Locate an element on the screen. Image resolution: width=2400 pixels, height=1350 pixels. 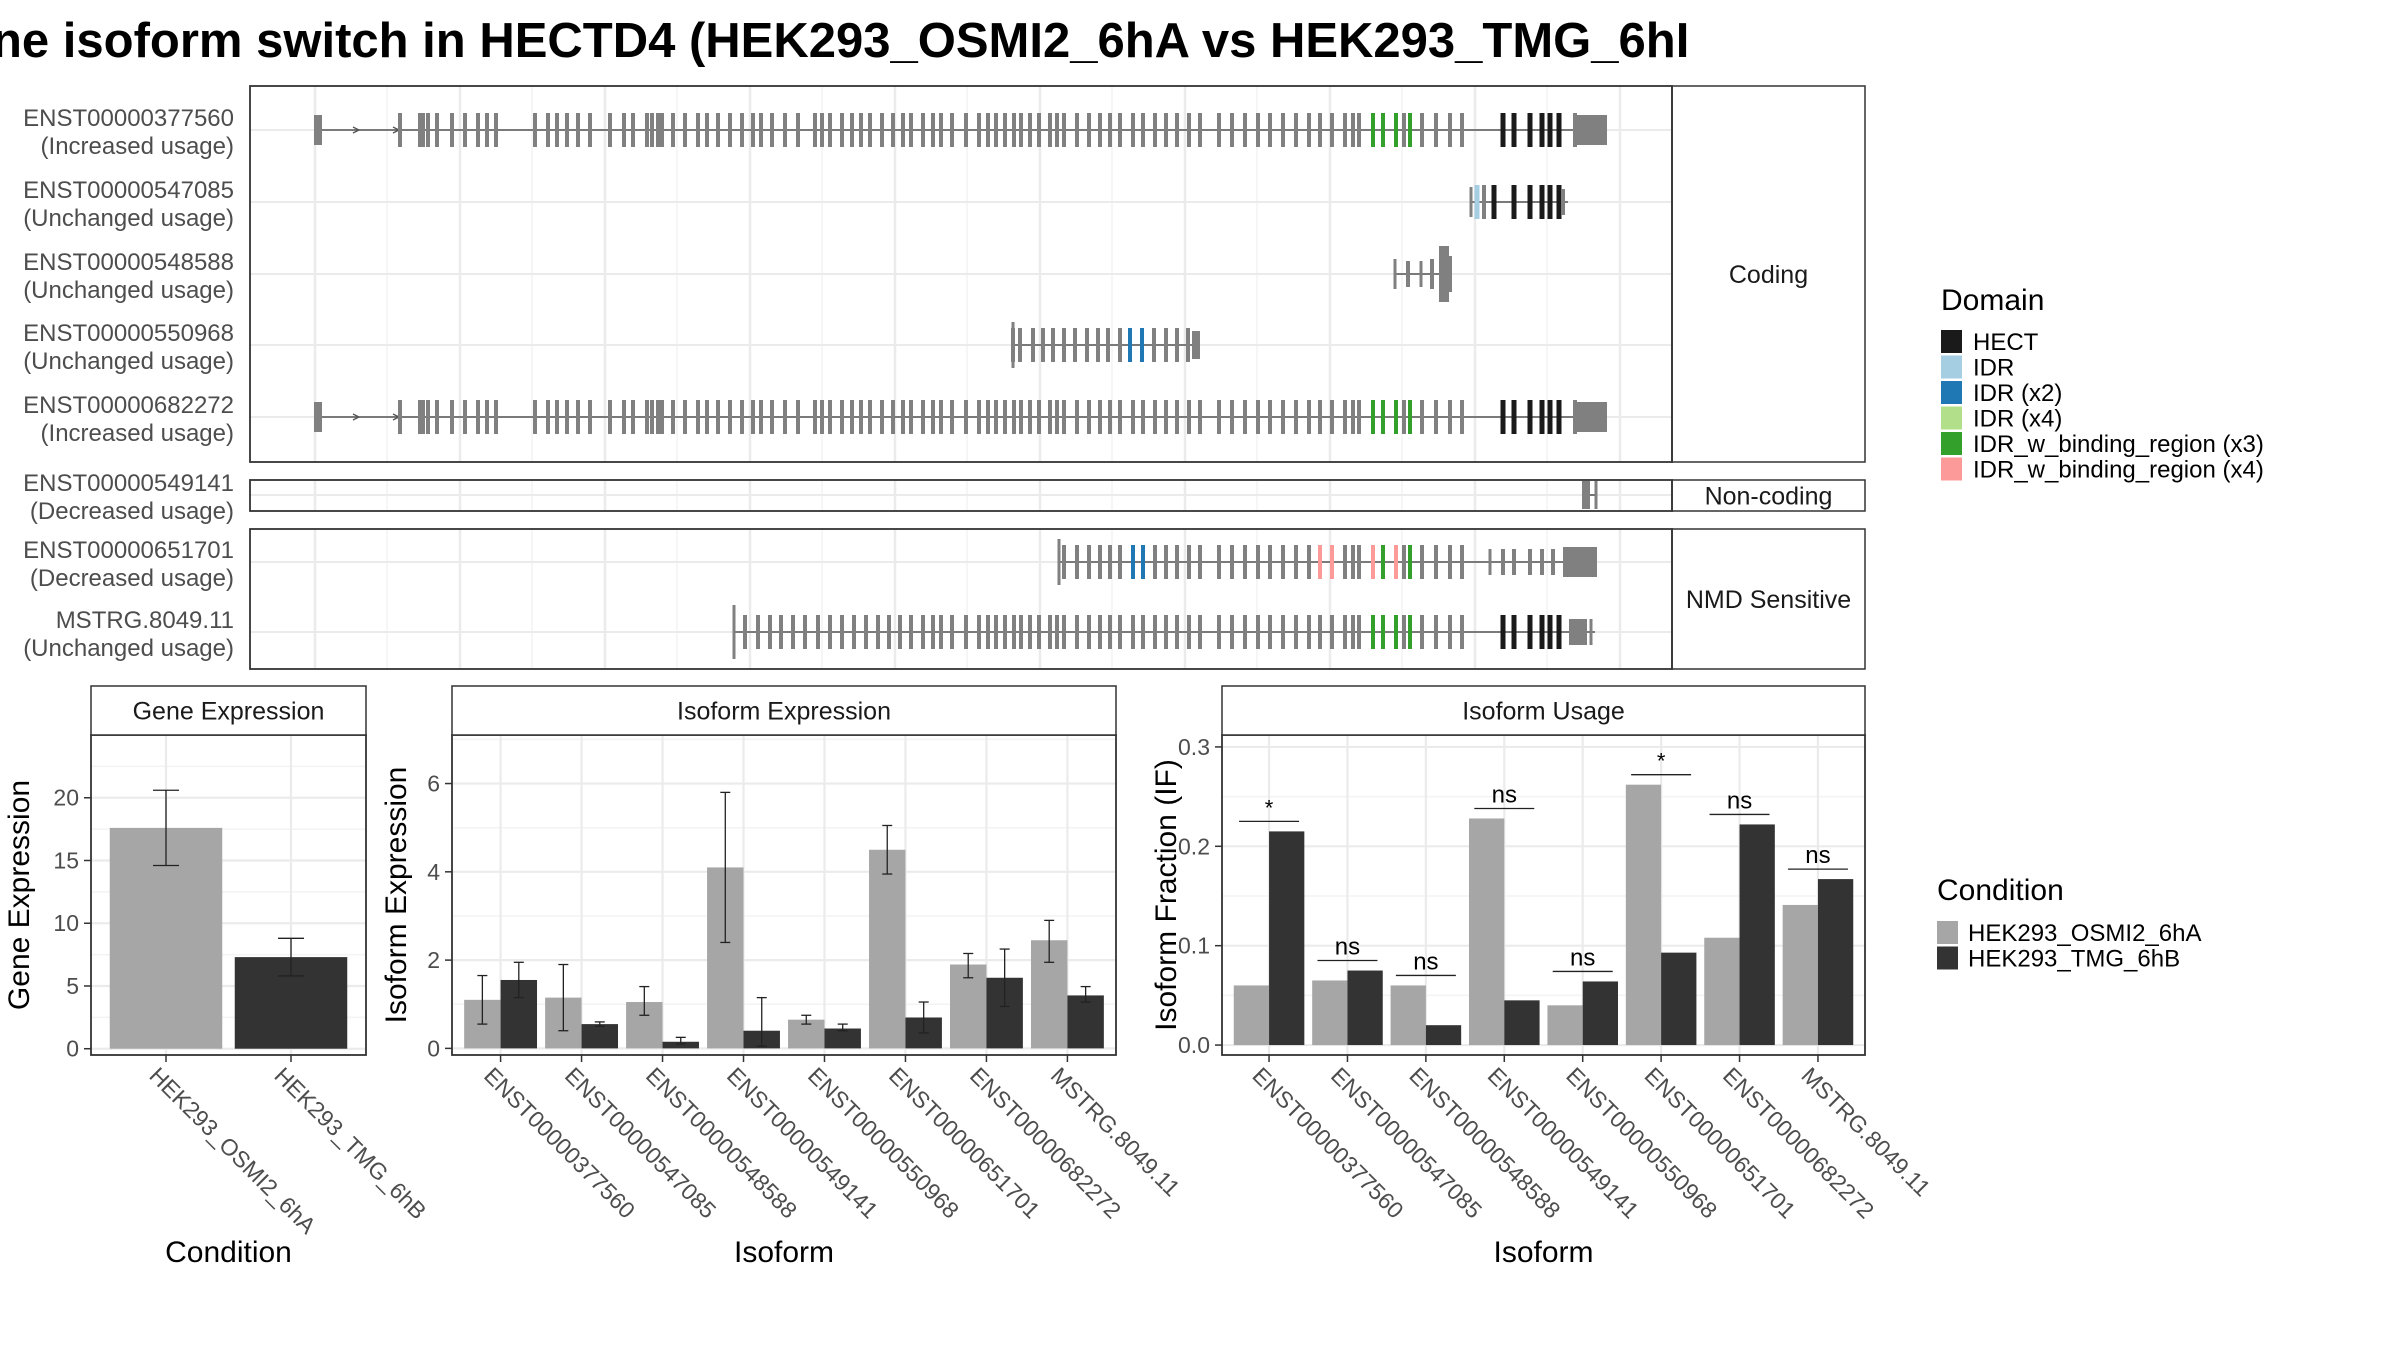
y-tick-label: 6 is located at coordinates (433, 784).